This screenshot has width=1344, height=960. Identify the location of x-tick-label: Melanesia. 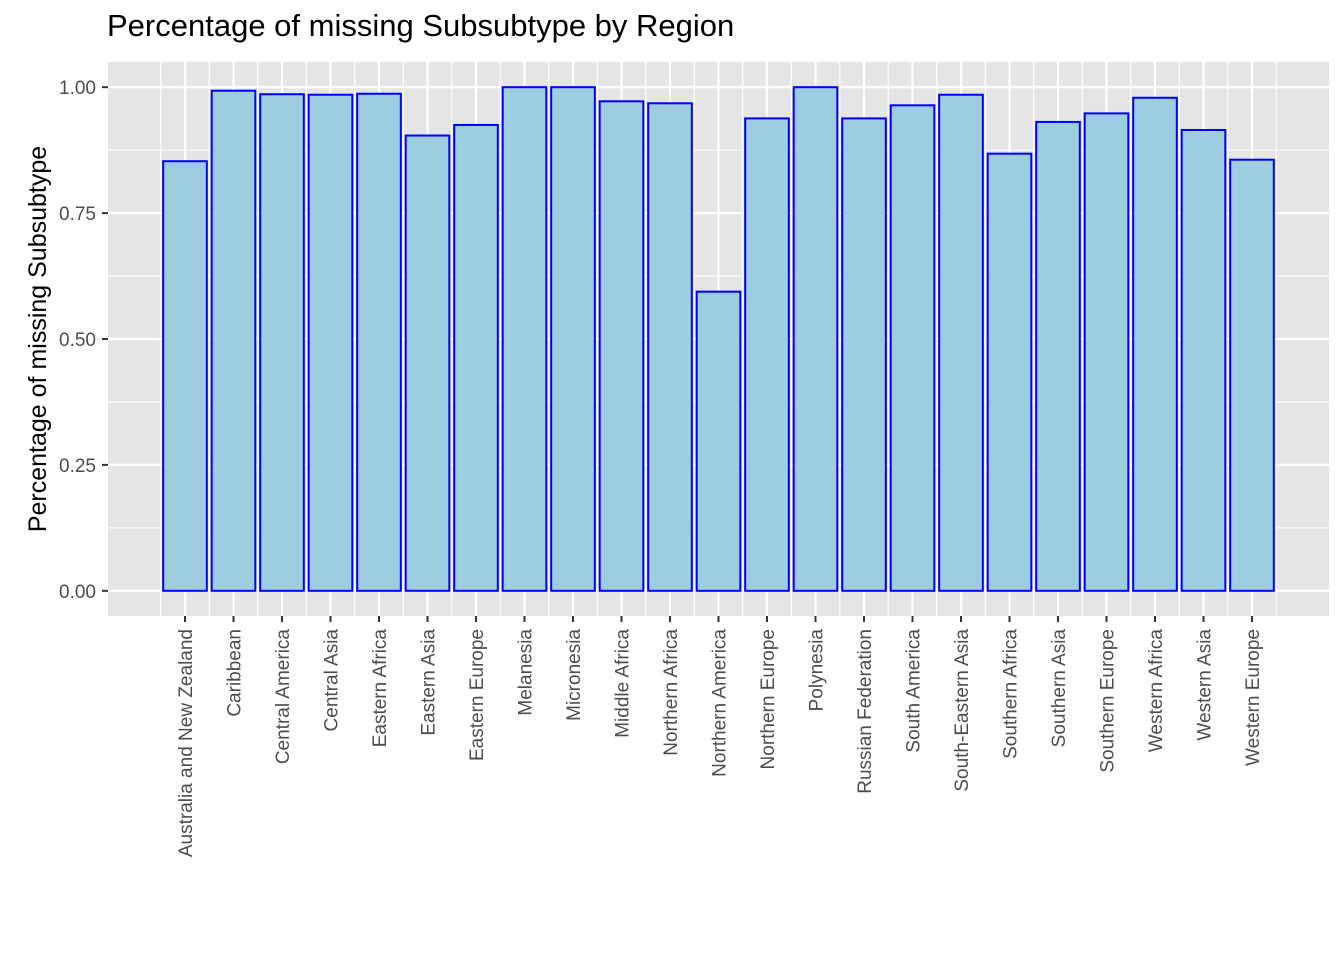
(526, 672).